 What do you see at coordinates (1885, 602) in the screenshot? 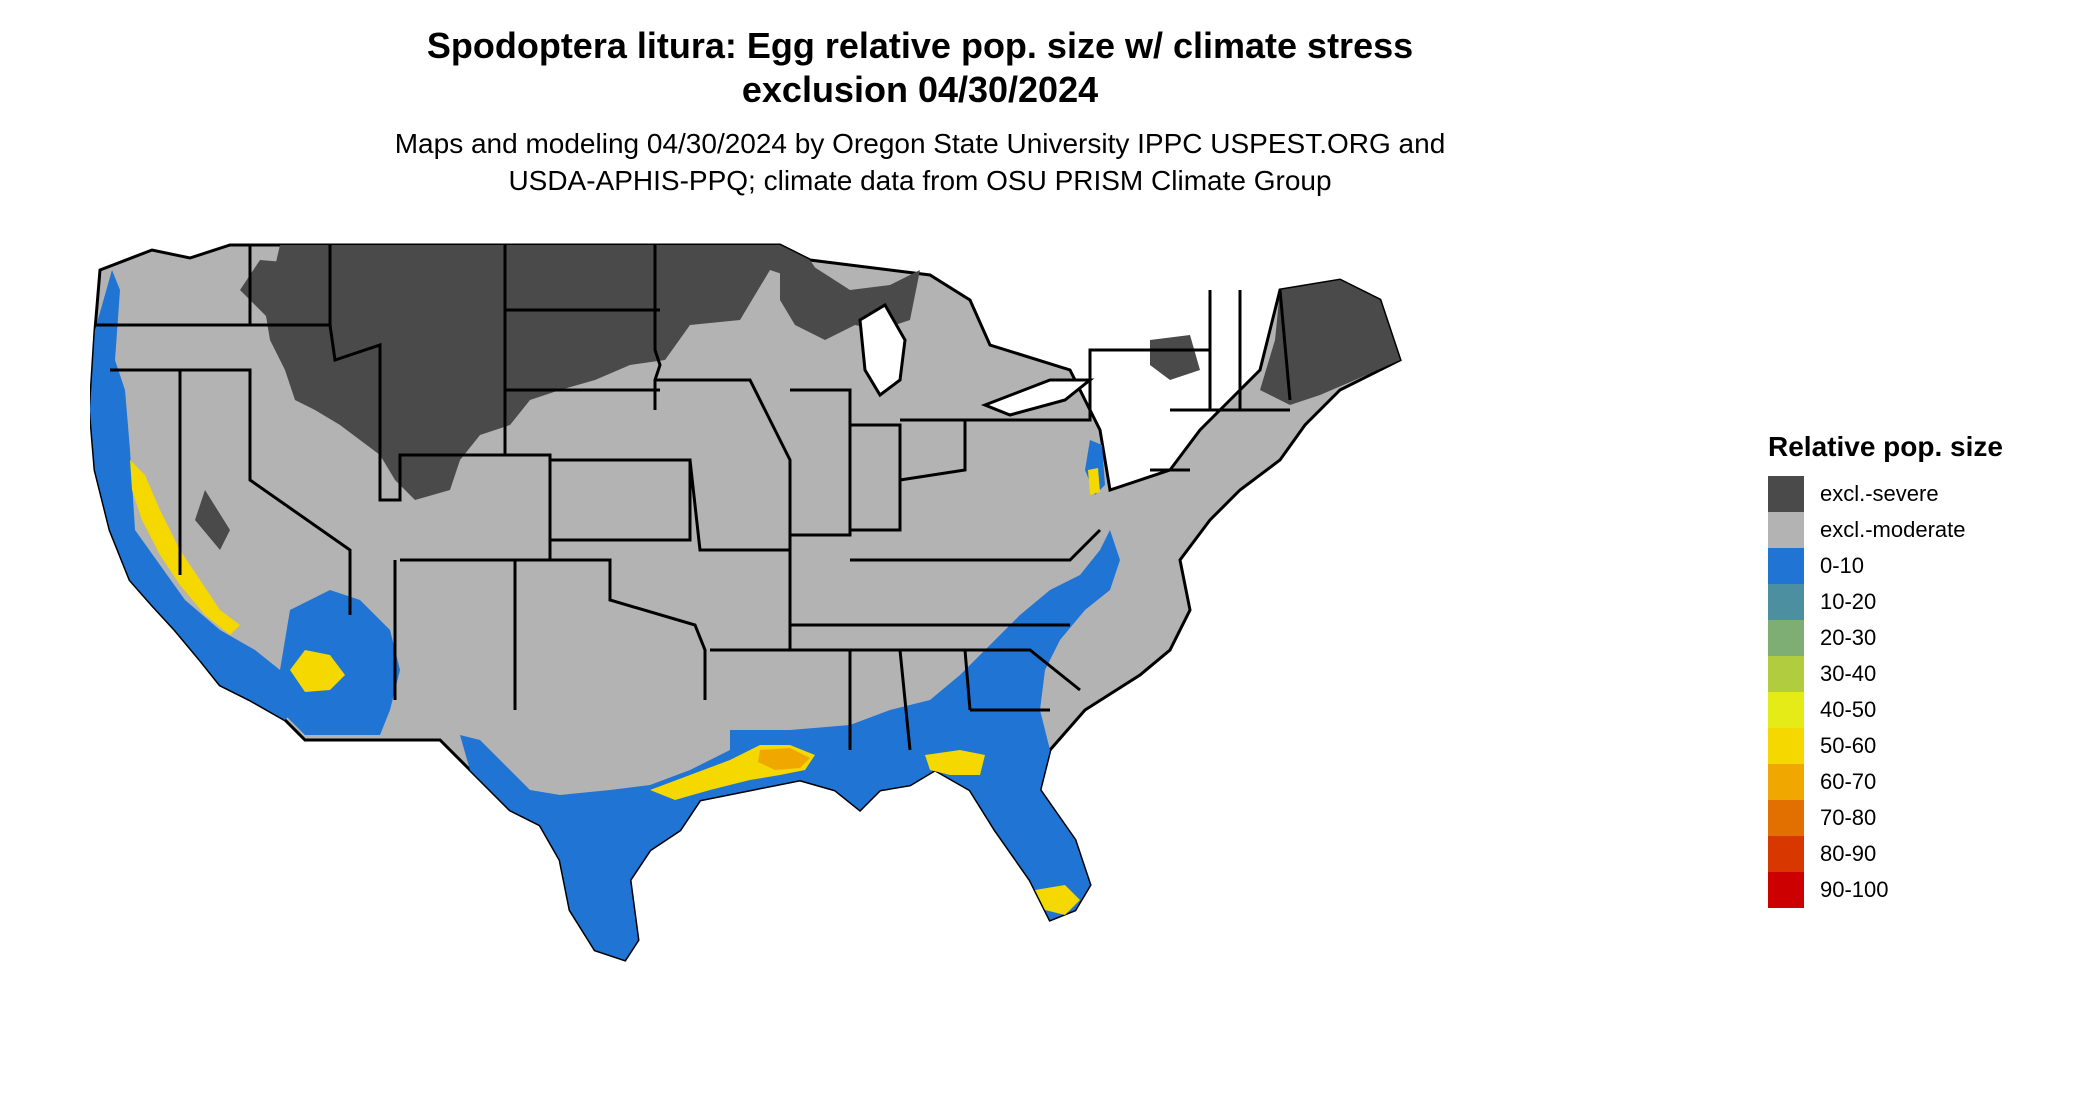
I see `legend-item: 10-20` at bounding box center [1885, 602].